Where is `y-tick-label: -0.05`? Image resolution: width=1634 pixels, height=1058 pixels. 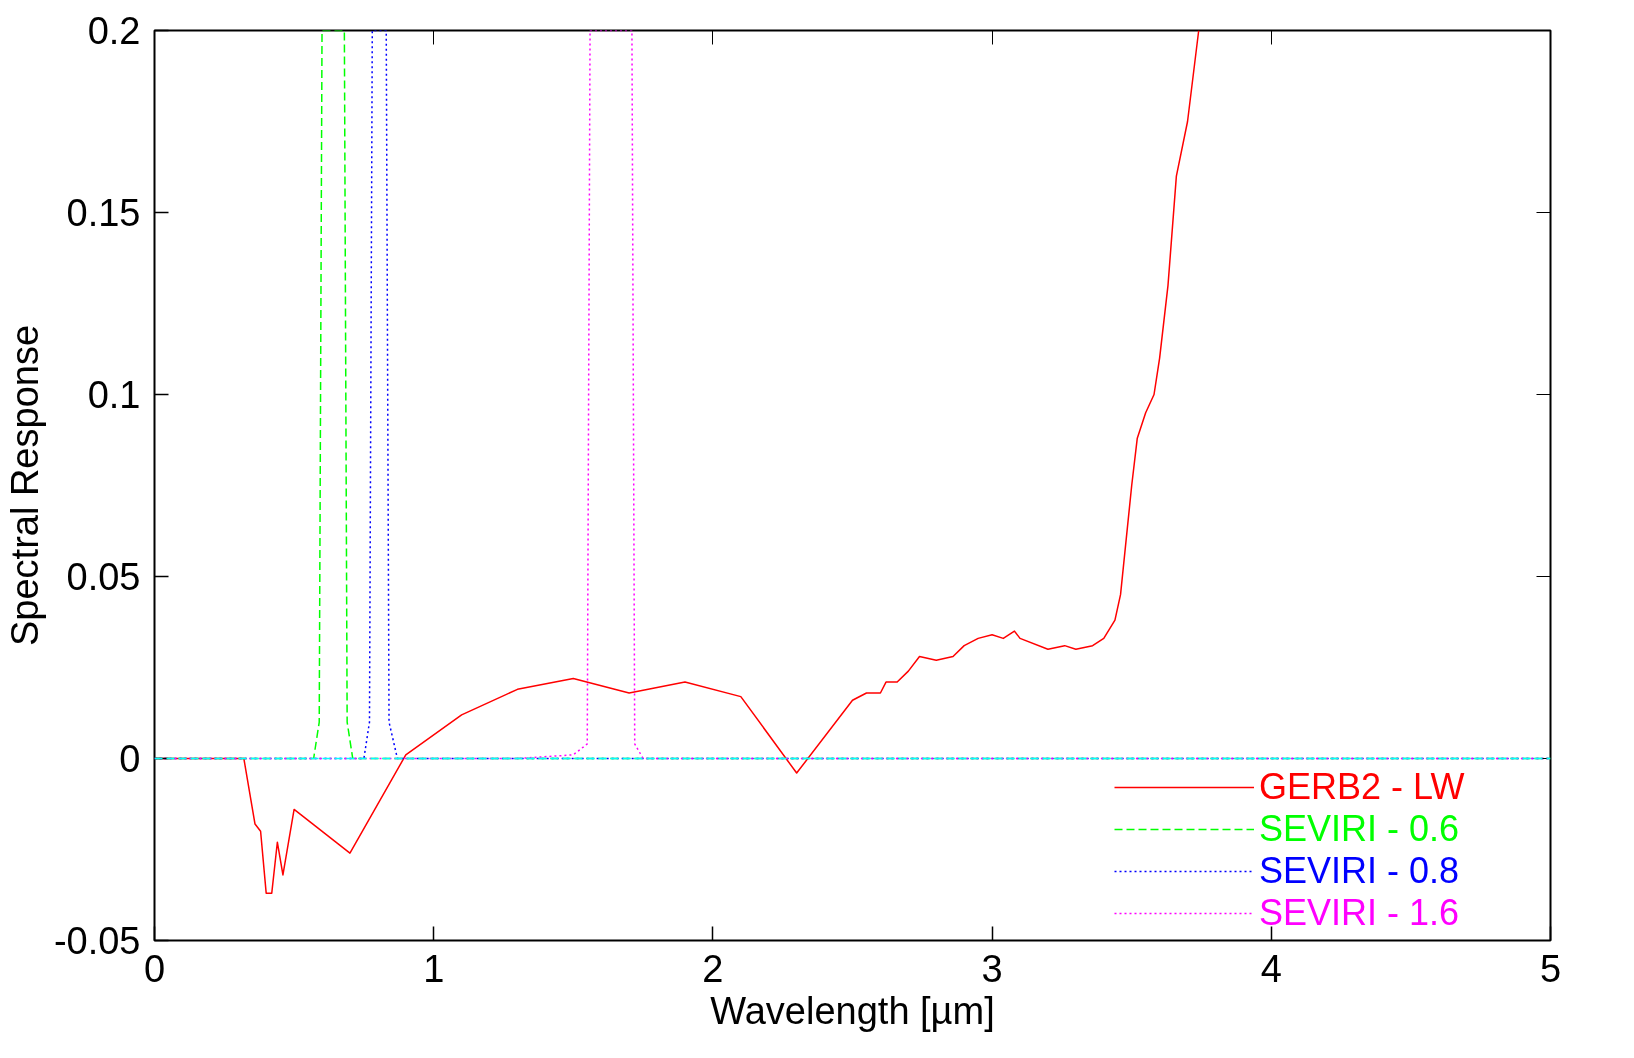 y-tick-label: -0.05 is located at coordinates (97, 941).